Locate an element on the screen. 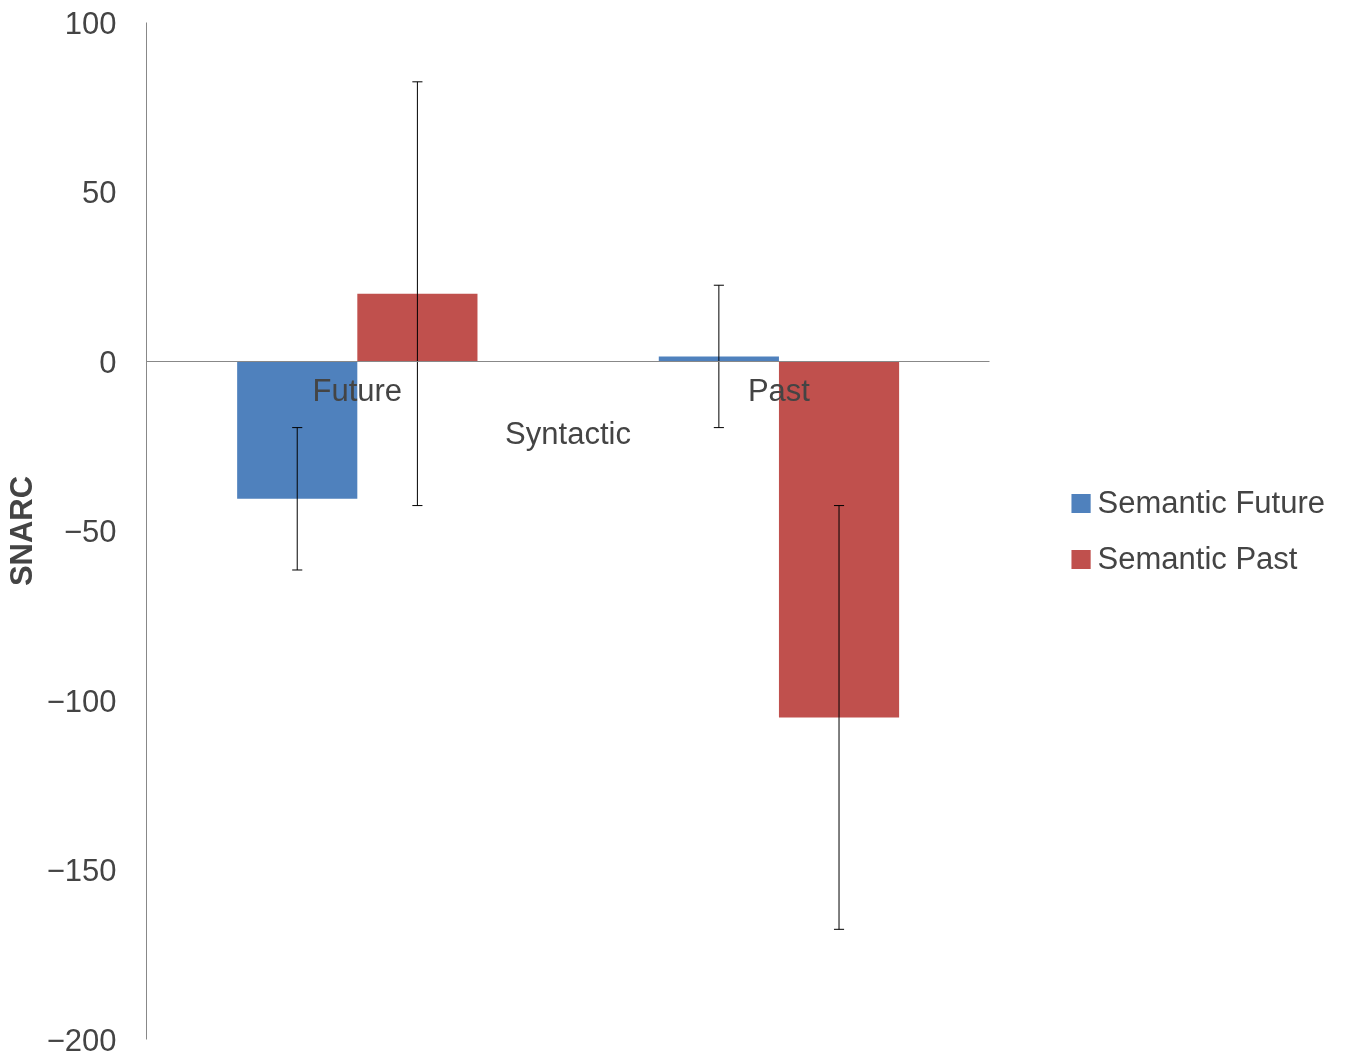 The image size is (1360, 1061). y-tick-label: −150 is located at coordinates (81, 870).